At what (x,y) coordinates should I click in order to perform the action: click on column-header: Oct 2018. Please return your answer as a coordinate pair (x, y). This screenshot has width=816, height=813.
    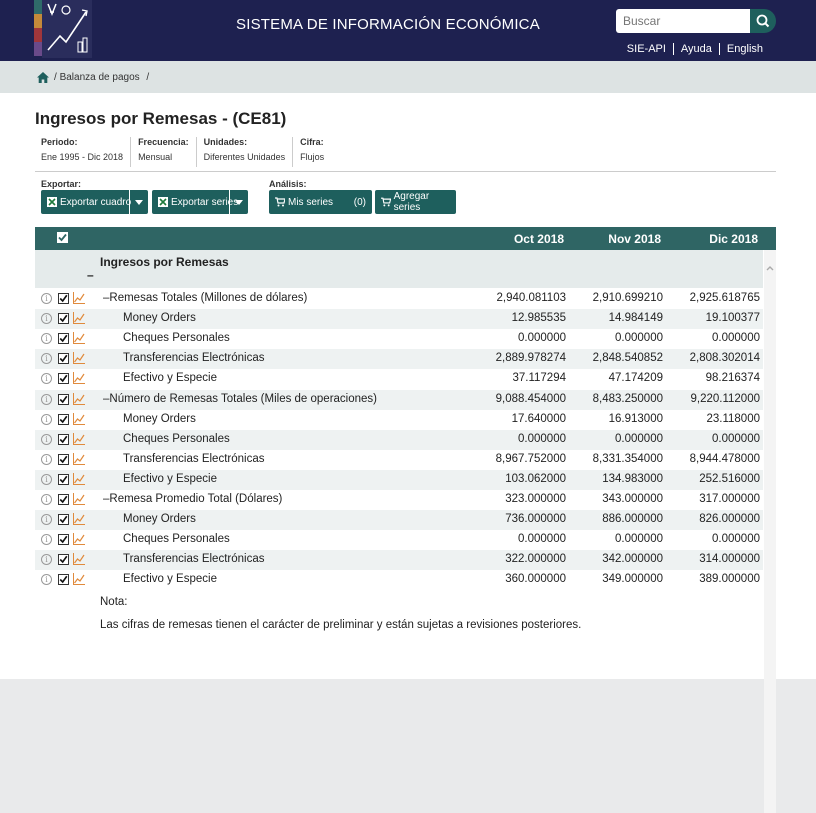
    Looking at the image, I should click on (538, 239).